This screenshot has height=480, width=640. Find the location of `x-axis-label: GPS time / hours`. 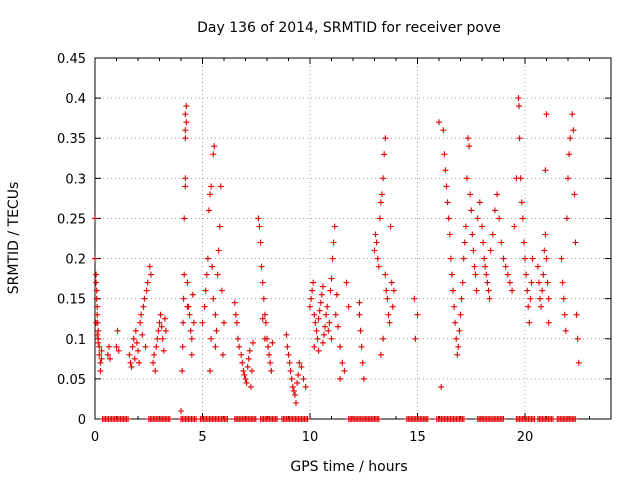

x-axis-label: GPS time / hours is located at coordinates (348, 467).